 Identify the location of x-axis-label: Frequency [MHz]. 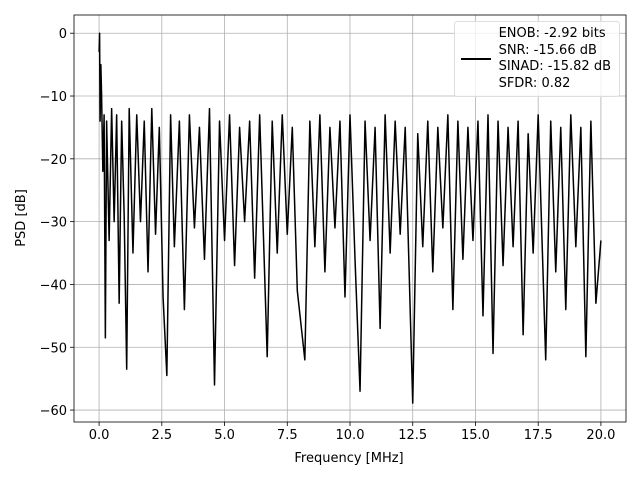
(348, 458).